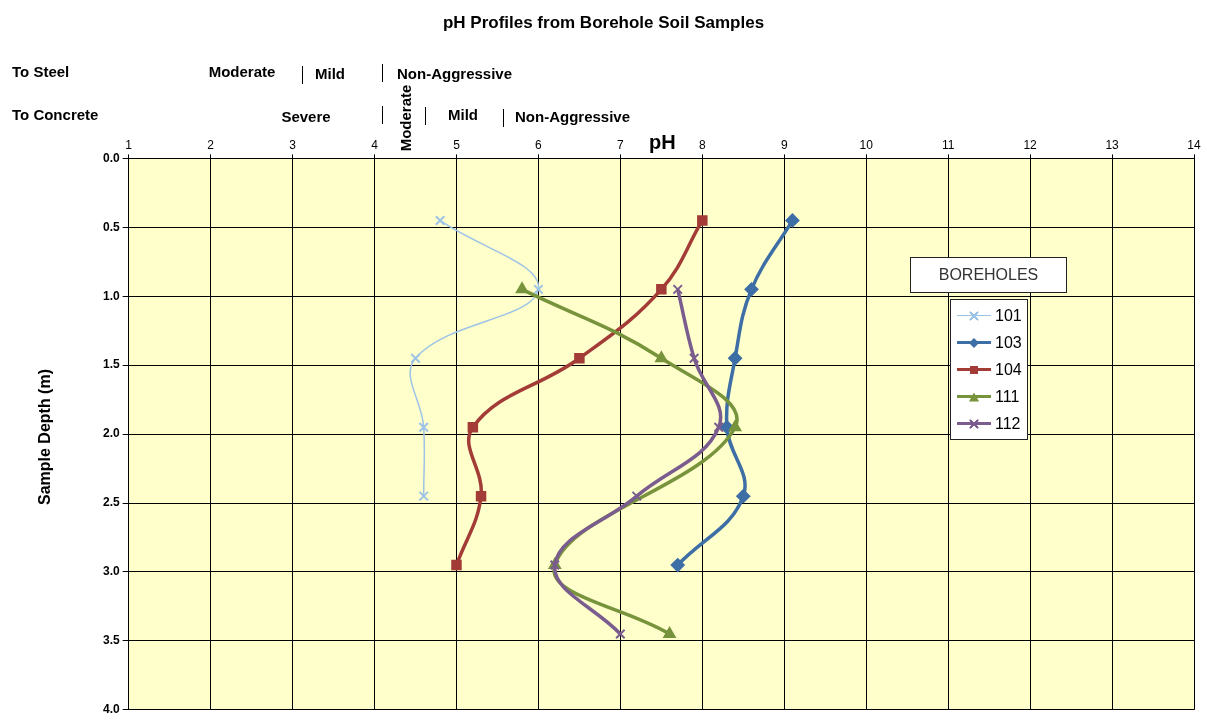 This screenshot has height=720, width=1207. What do you see at coordinates (111, 571) in the screenshot?
I see `y-tick-label: 3.0` at bounding box center [111, 571].